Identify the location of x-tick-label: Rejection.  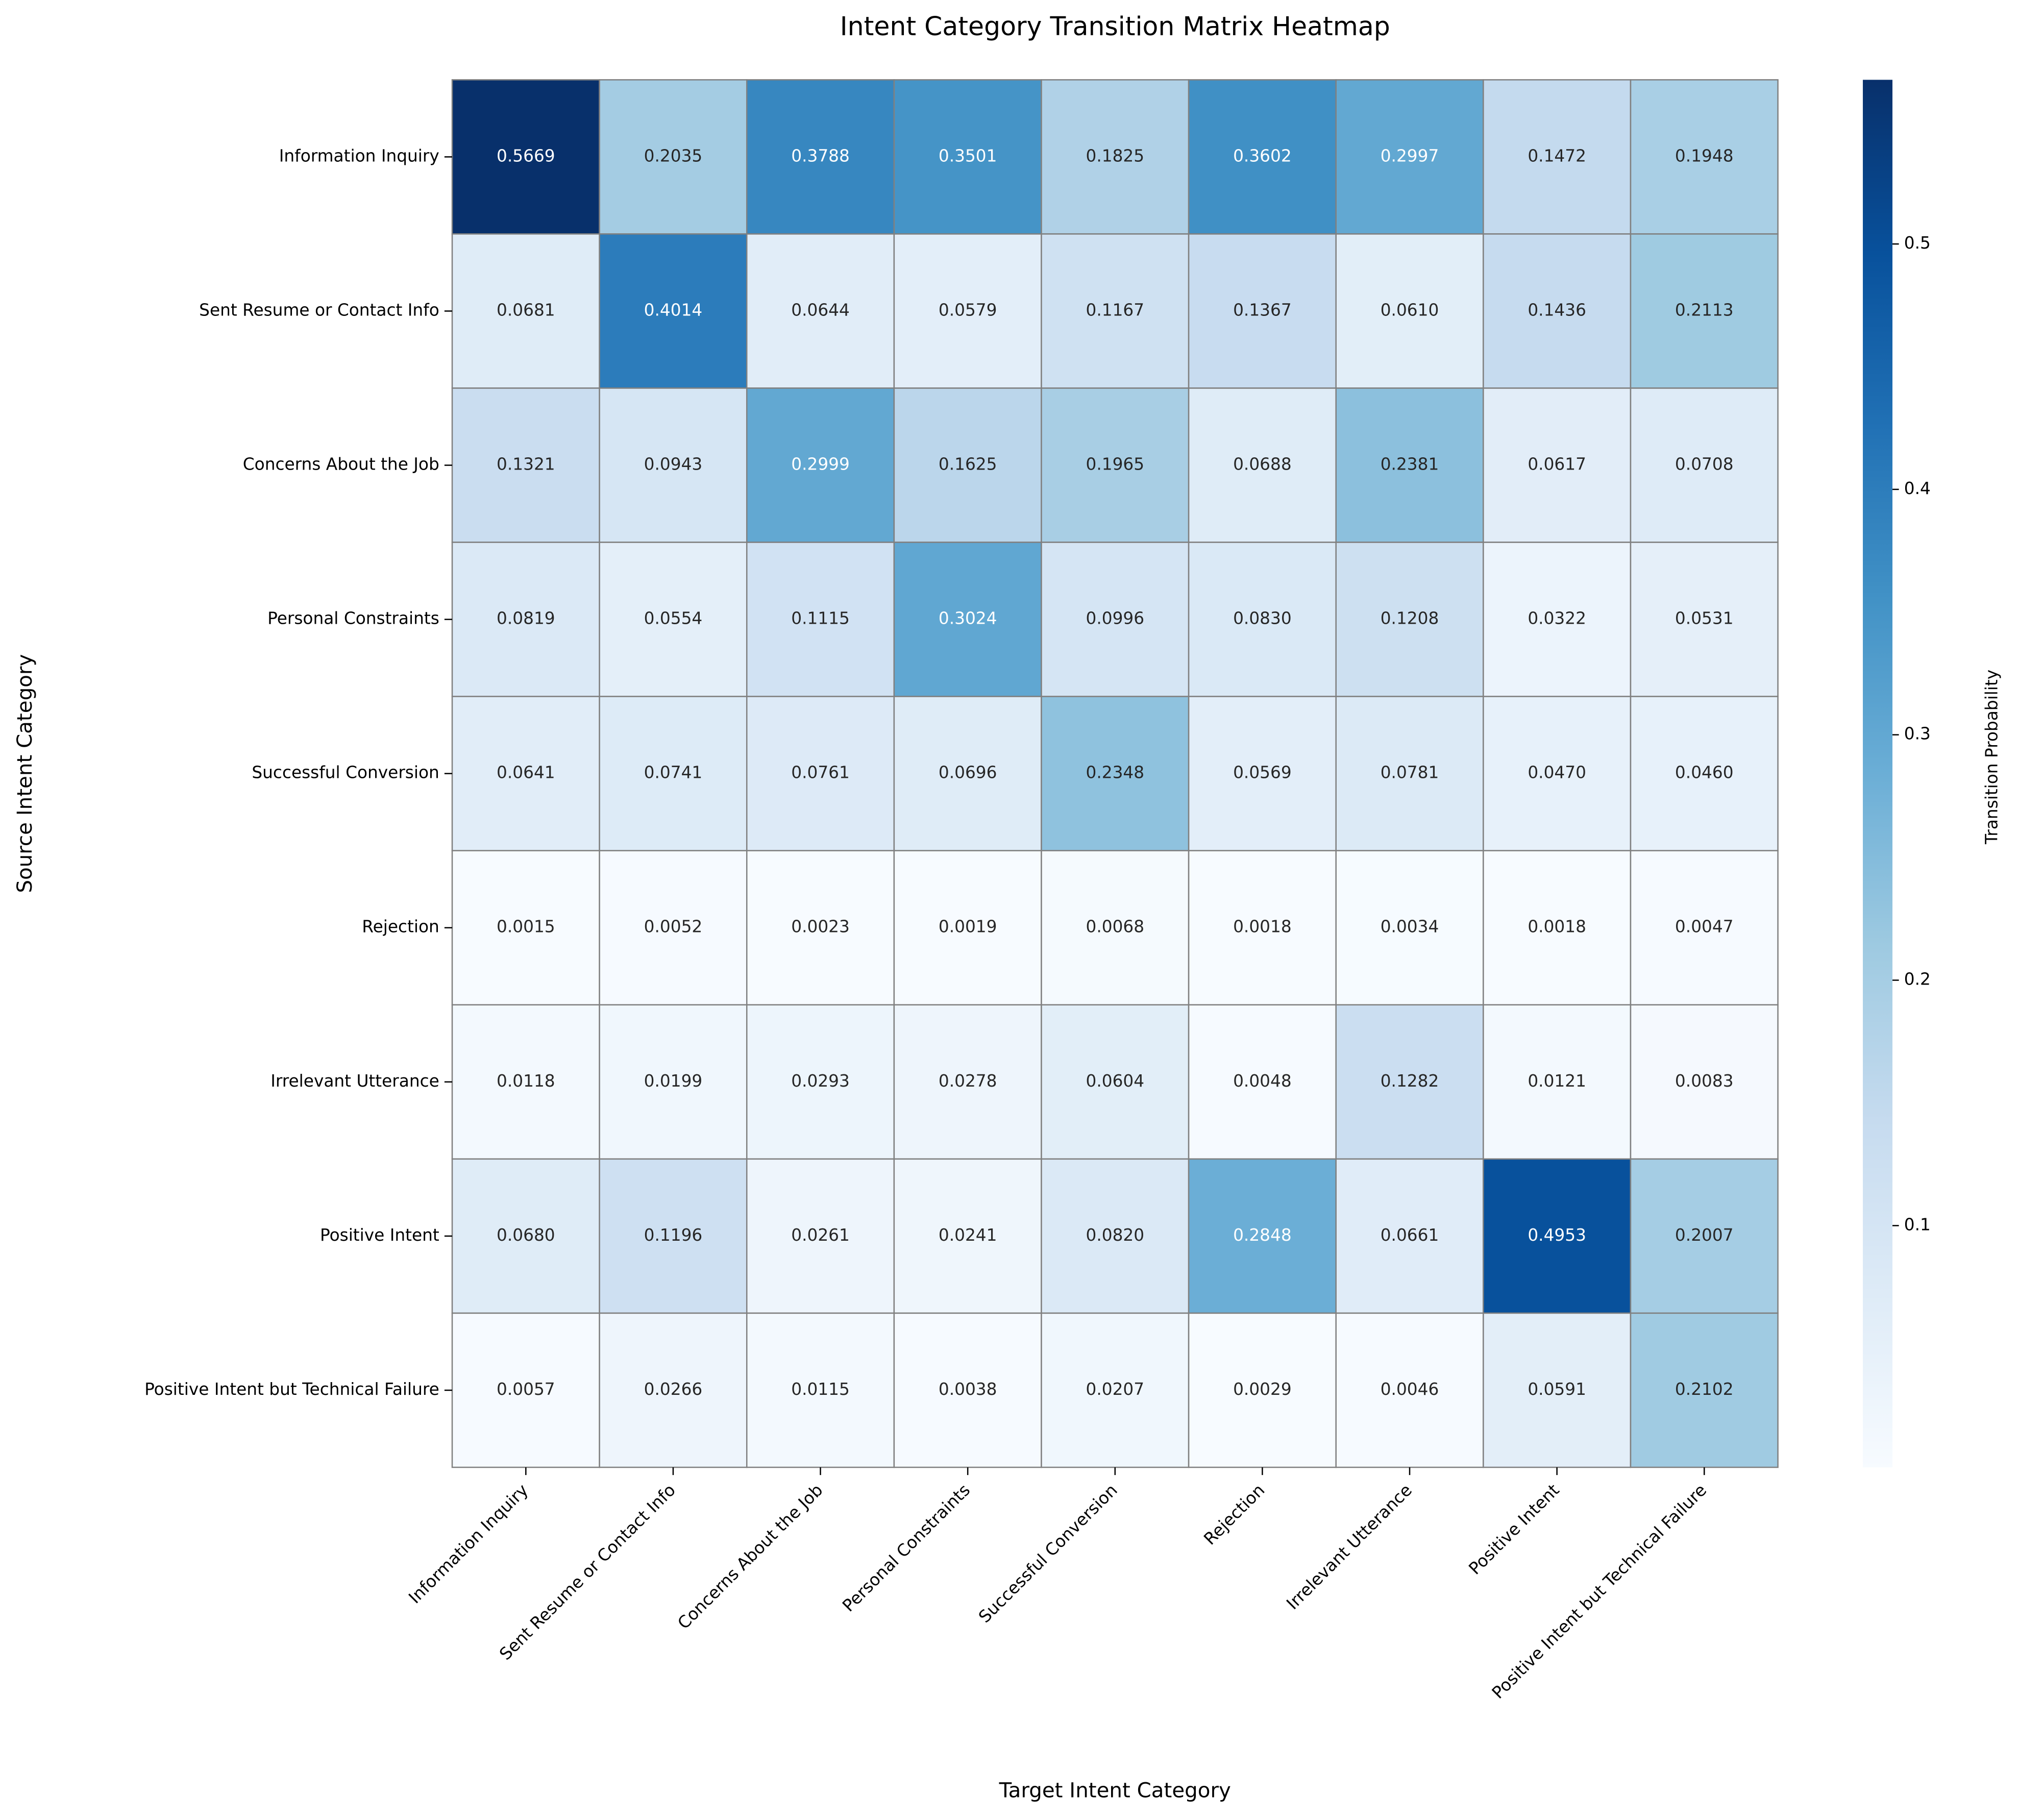
(1234, 1514).